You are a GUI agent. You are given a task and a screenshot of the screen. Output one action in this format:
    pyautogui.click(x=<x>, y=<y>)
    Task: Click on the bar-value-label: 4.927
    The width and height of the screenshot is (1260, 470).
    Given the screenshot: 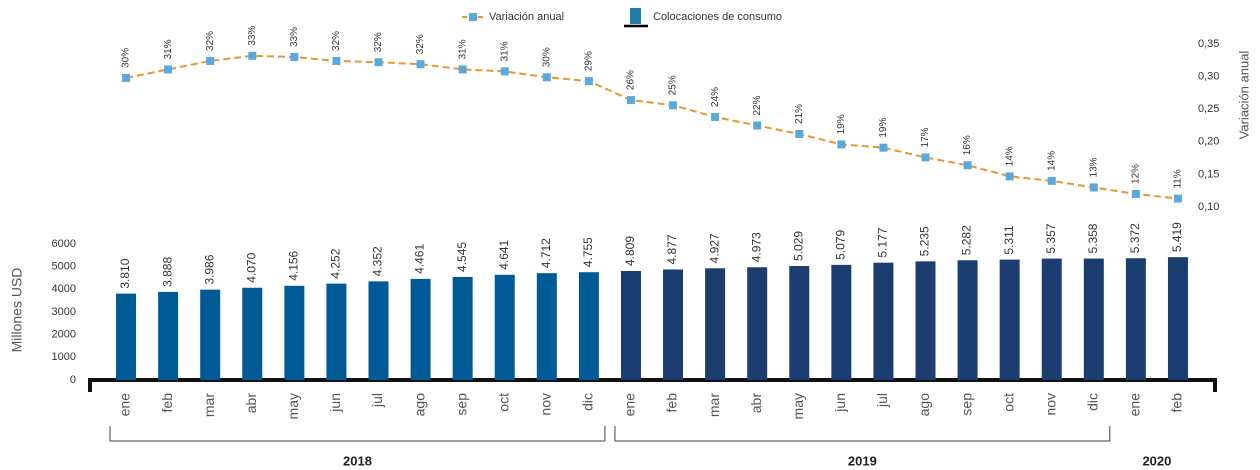 What is the action you would take?
    pyautogui.click(x=714, y=248)
    